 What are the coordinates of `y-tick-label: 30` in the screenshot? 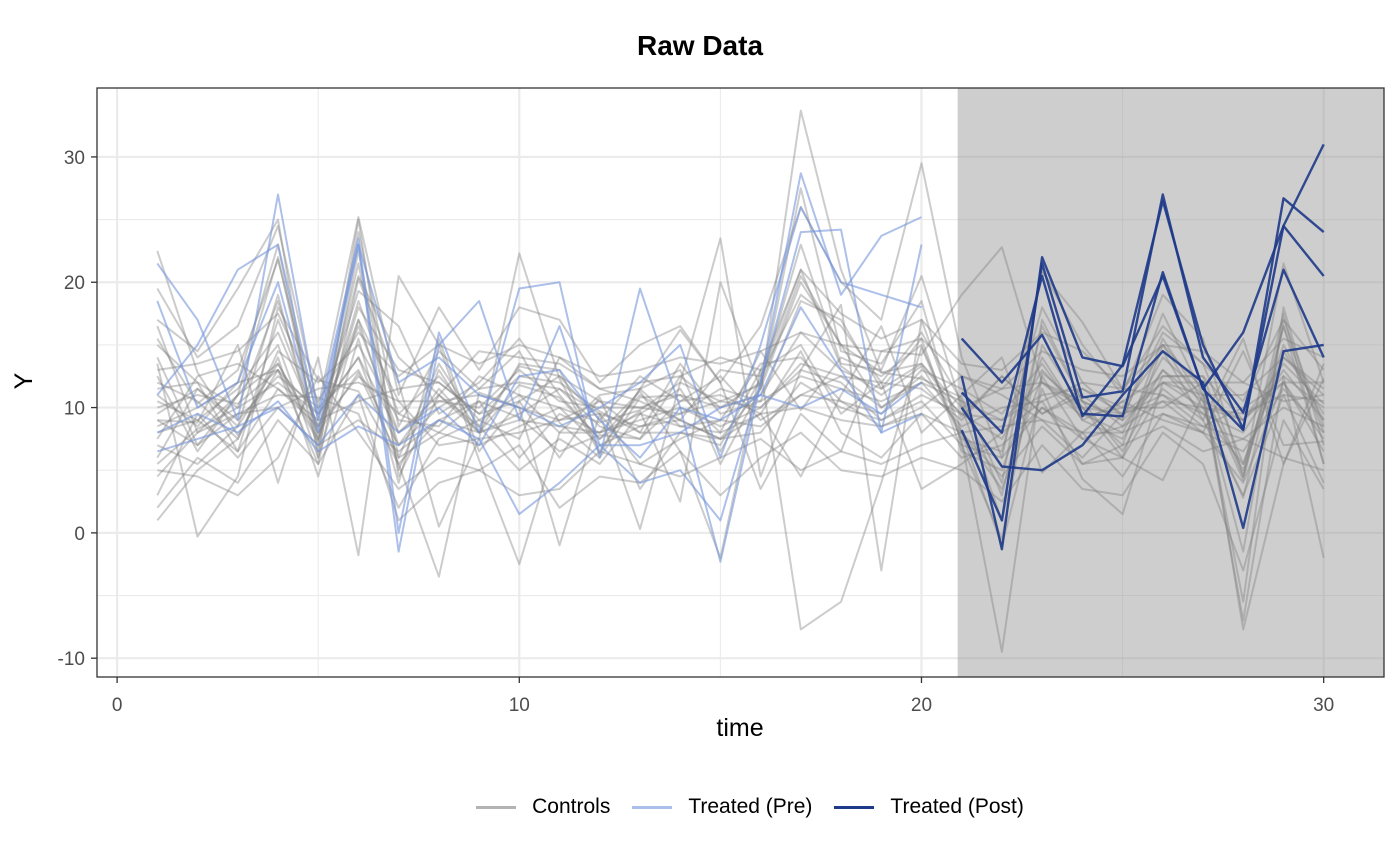 It's located at (74, 158).